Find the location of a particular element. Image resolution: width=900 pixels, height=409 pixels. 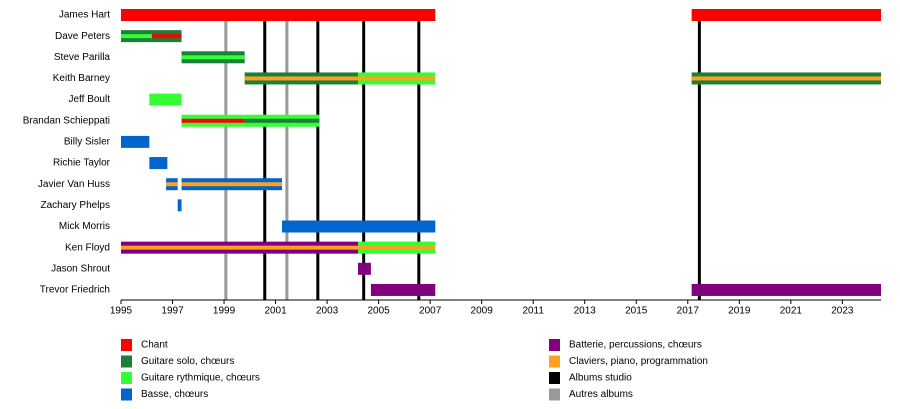

member-label: Keith Barney is located at coordinates (81, 78).